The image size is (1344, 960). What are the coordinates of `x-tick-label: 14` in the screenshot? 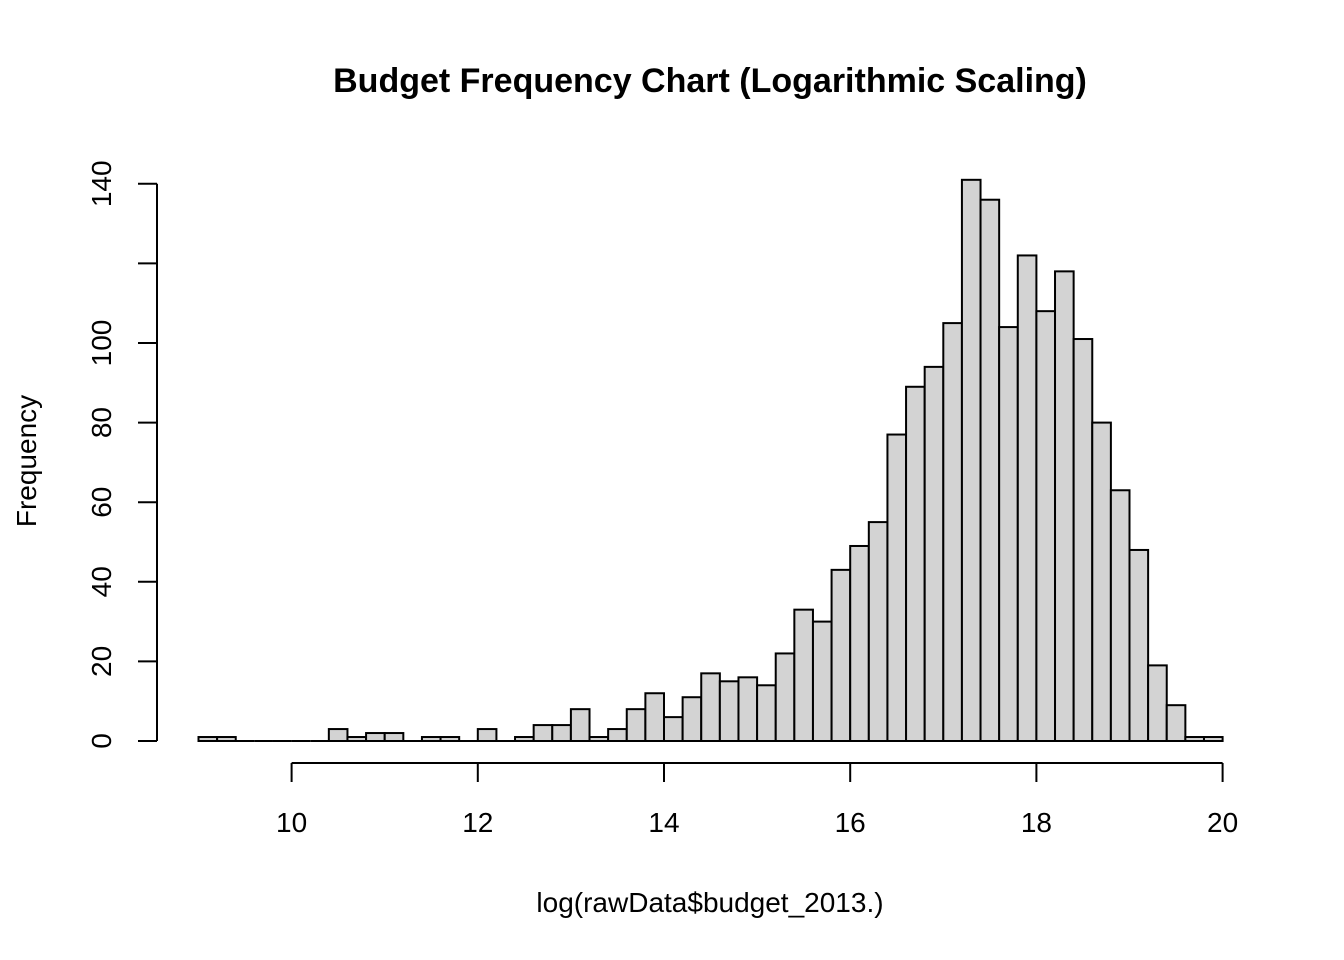 It's located at (663, 822).